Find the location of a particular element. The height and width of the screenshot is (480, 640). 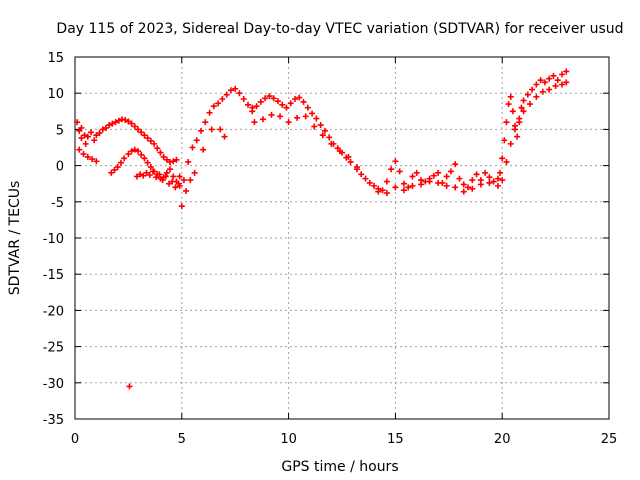

y-tick-label: -30 is located at coordinates (53, 384).